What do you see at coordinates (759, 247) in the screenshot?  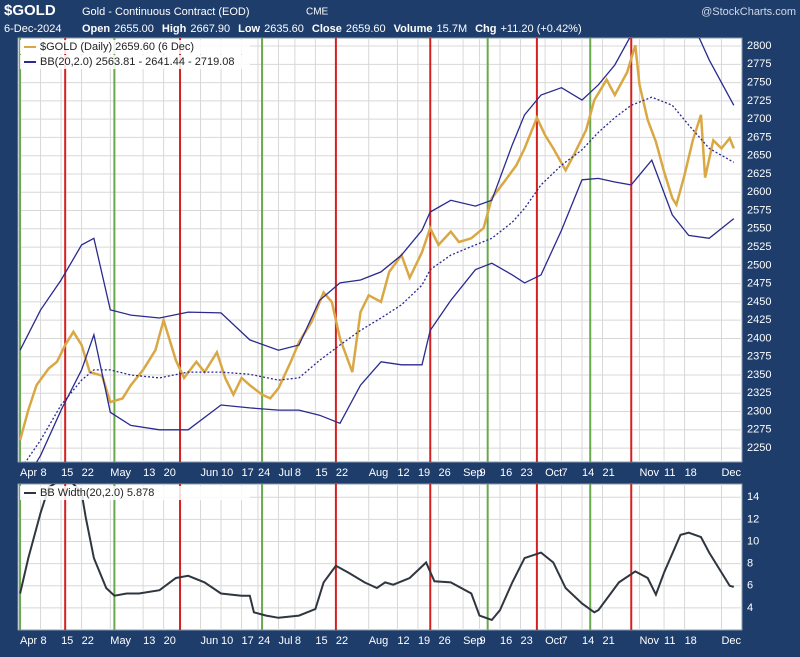 I see `y-tick-label: 2525` at bounding box center [759, 247].